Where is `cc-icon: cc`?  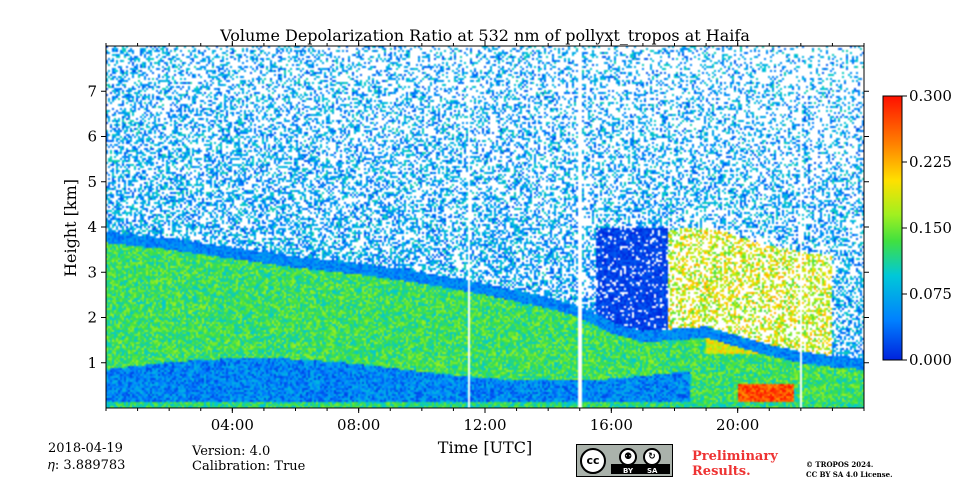 cc-icon: cc is located at coordinates (593, 461).